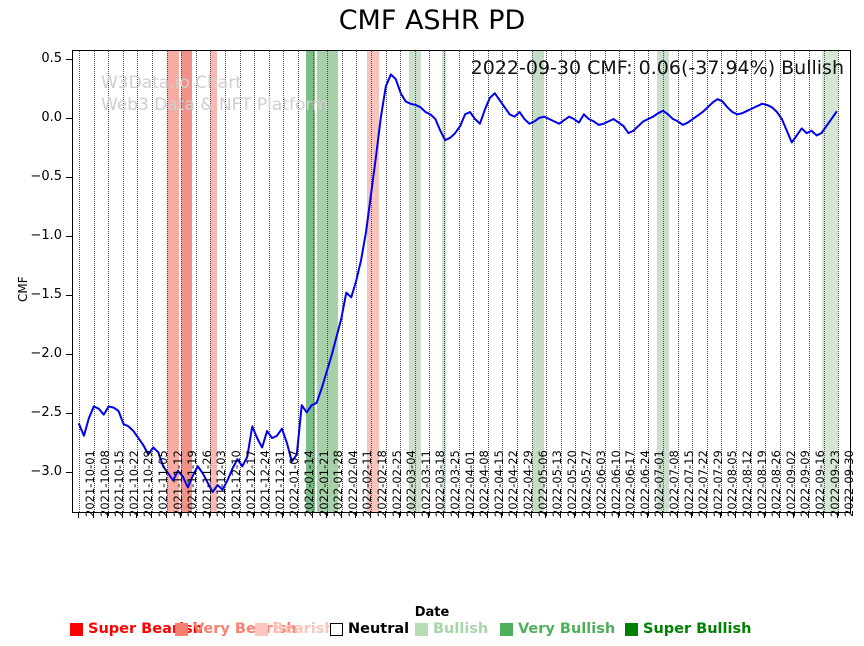 The image size is (864, 646). I want to click on x-axis-tick-label: 2022-07-22, so click(703, 483).